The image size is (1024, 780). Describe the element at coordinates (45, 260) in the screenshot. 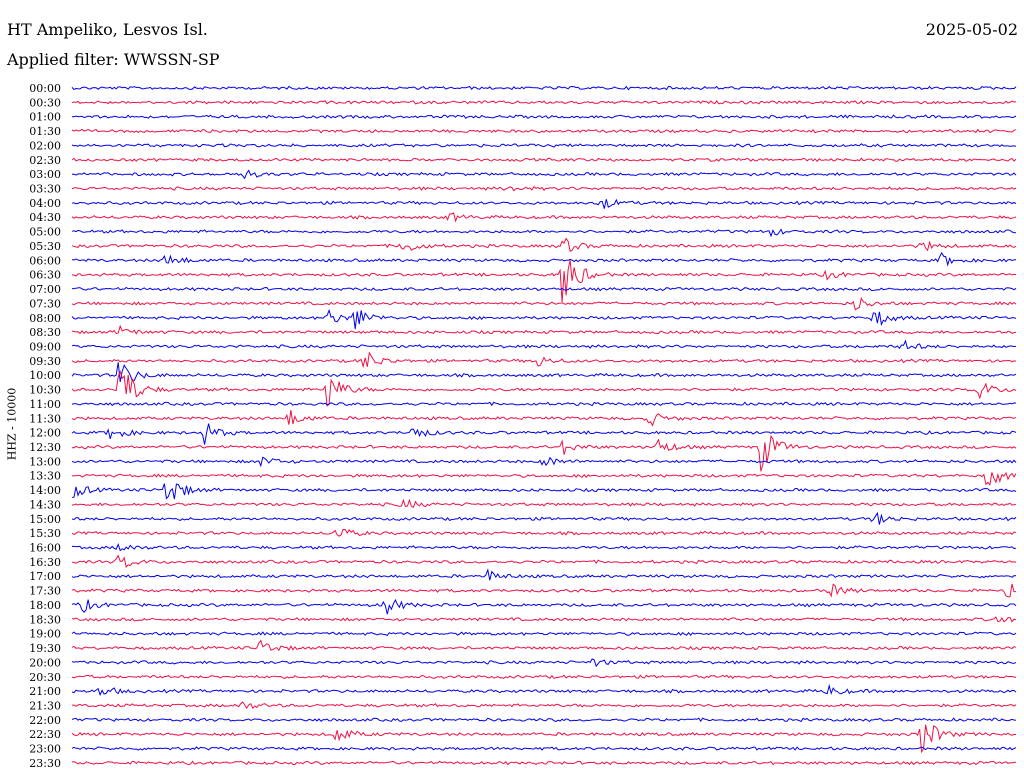

I see `row-label: 06:00` at that location.